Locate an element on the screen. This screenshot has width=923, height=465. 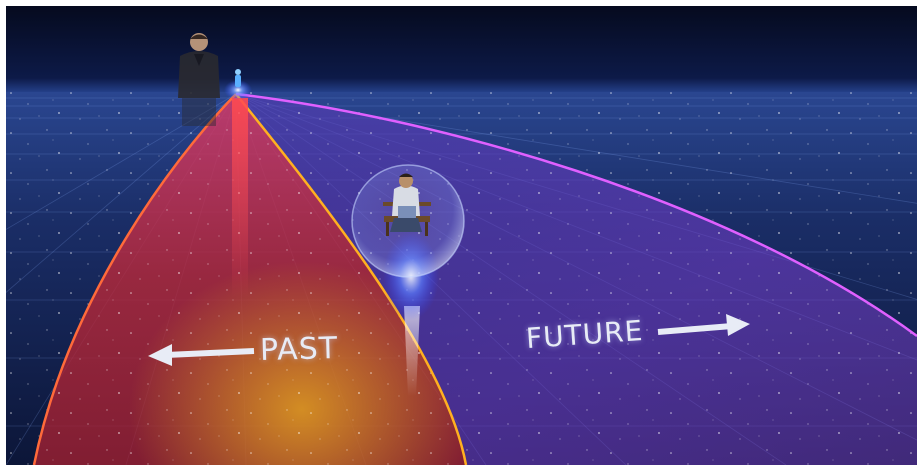
past-worldline-beam is located at coordinates (240, 198).